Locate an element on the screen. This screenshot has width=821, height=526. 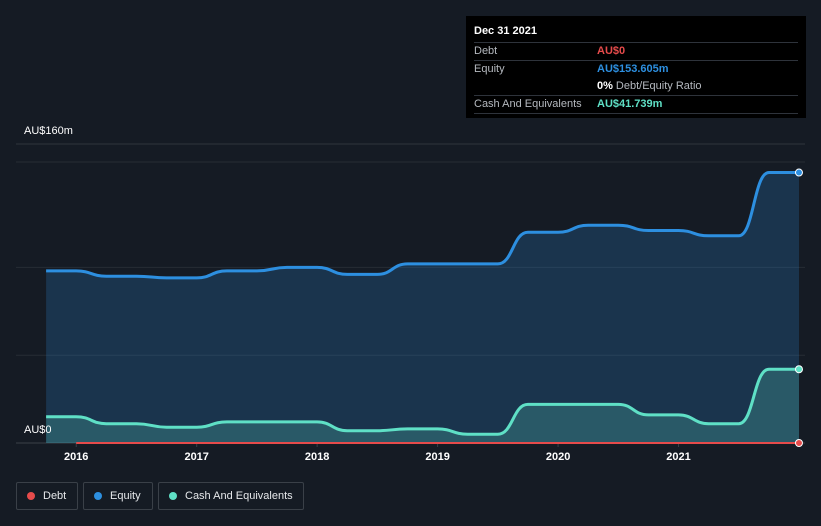
legend-cash-label: Cash And Equivalents is located at coordinates (239, 496).